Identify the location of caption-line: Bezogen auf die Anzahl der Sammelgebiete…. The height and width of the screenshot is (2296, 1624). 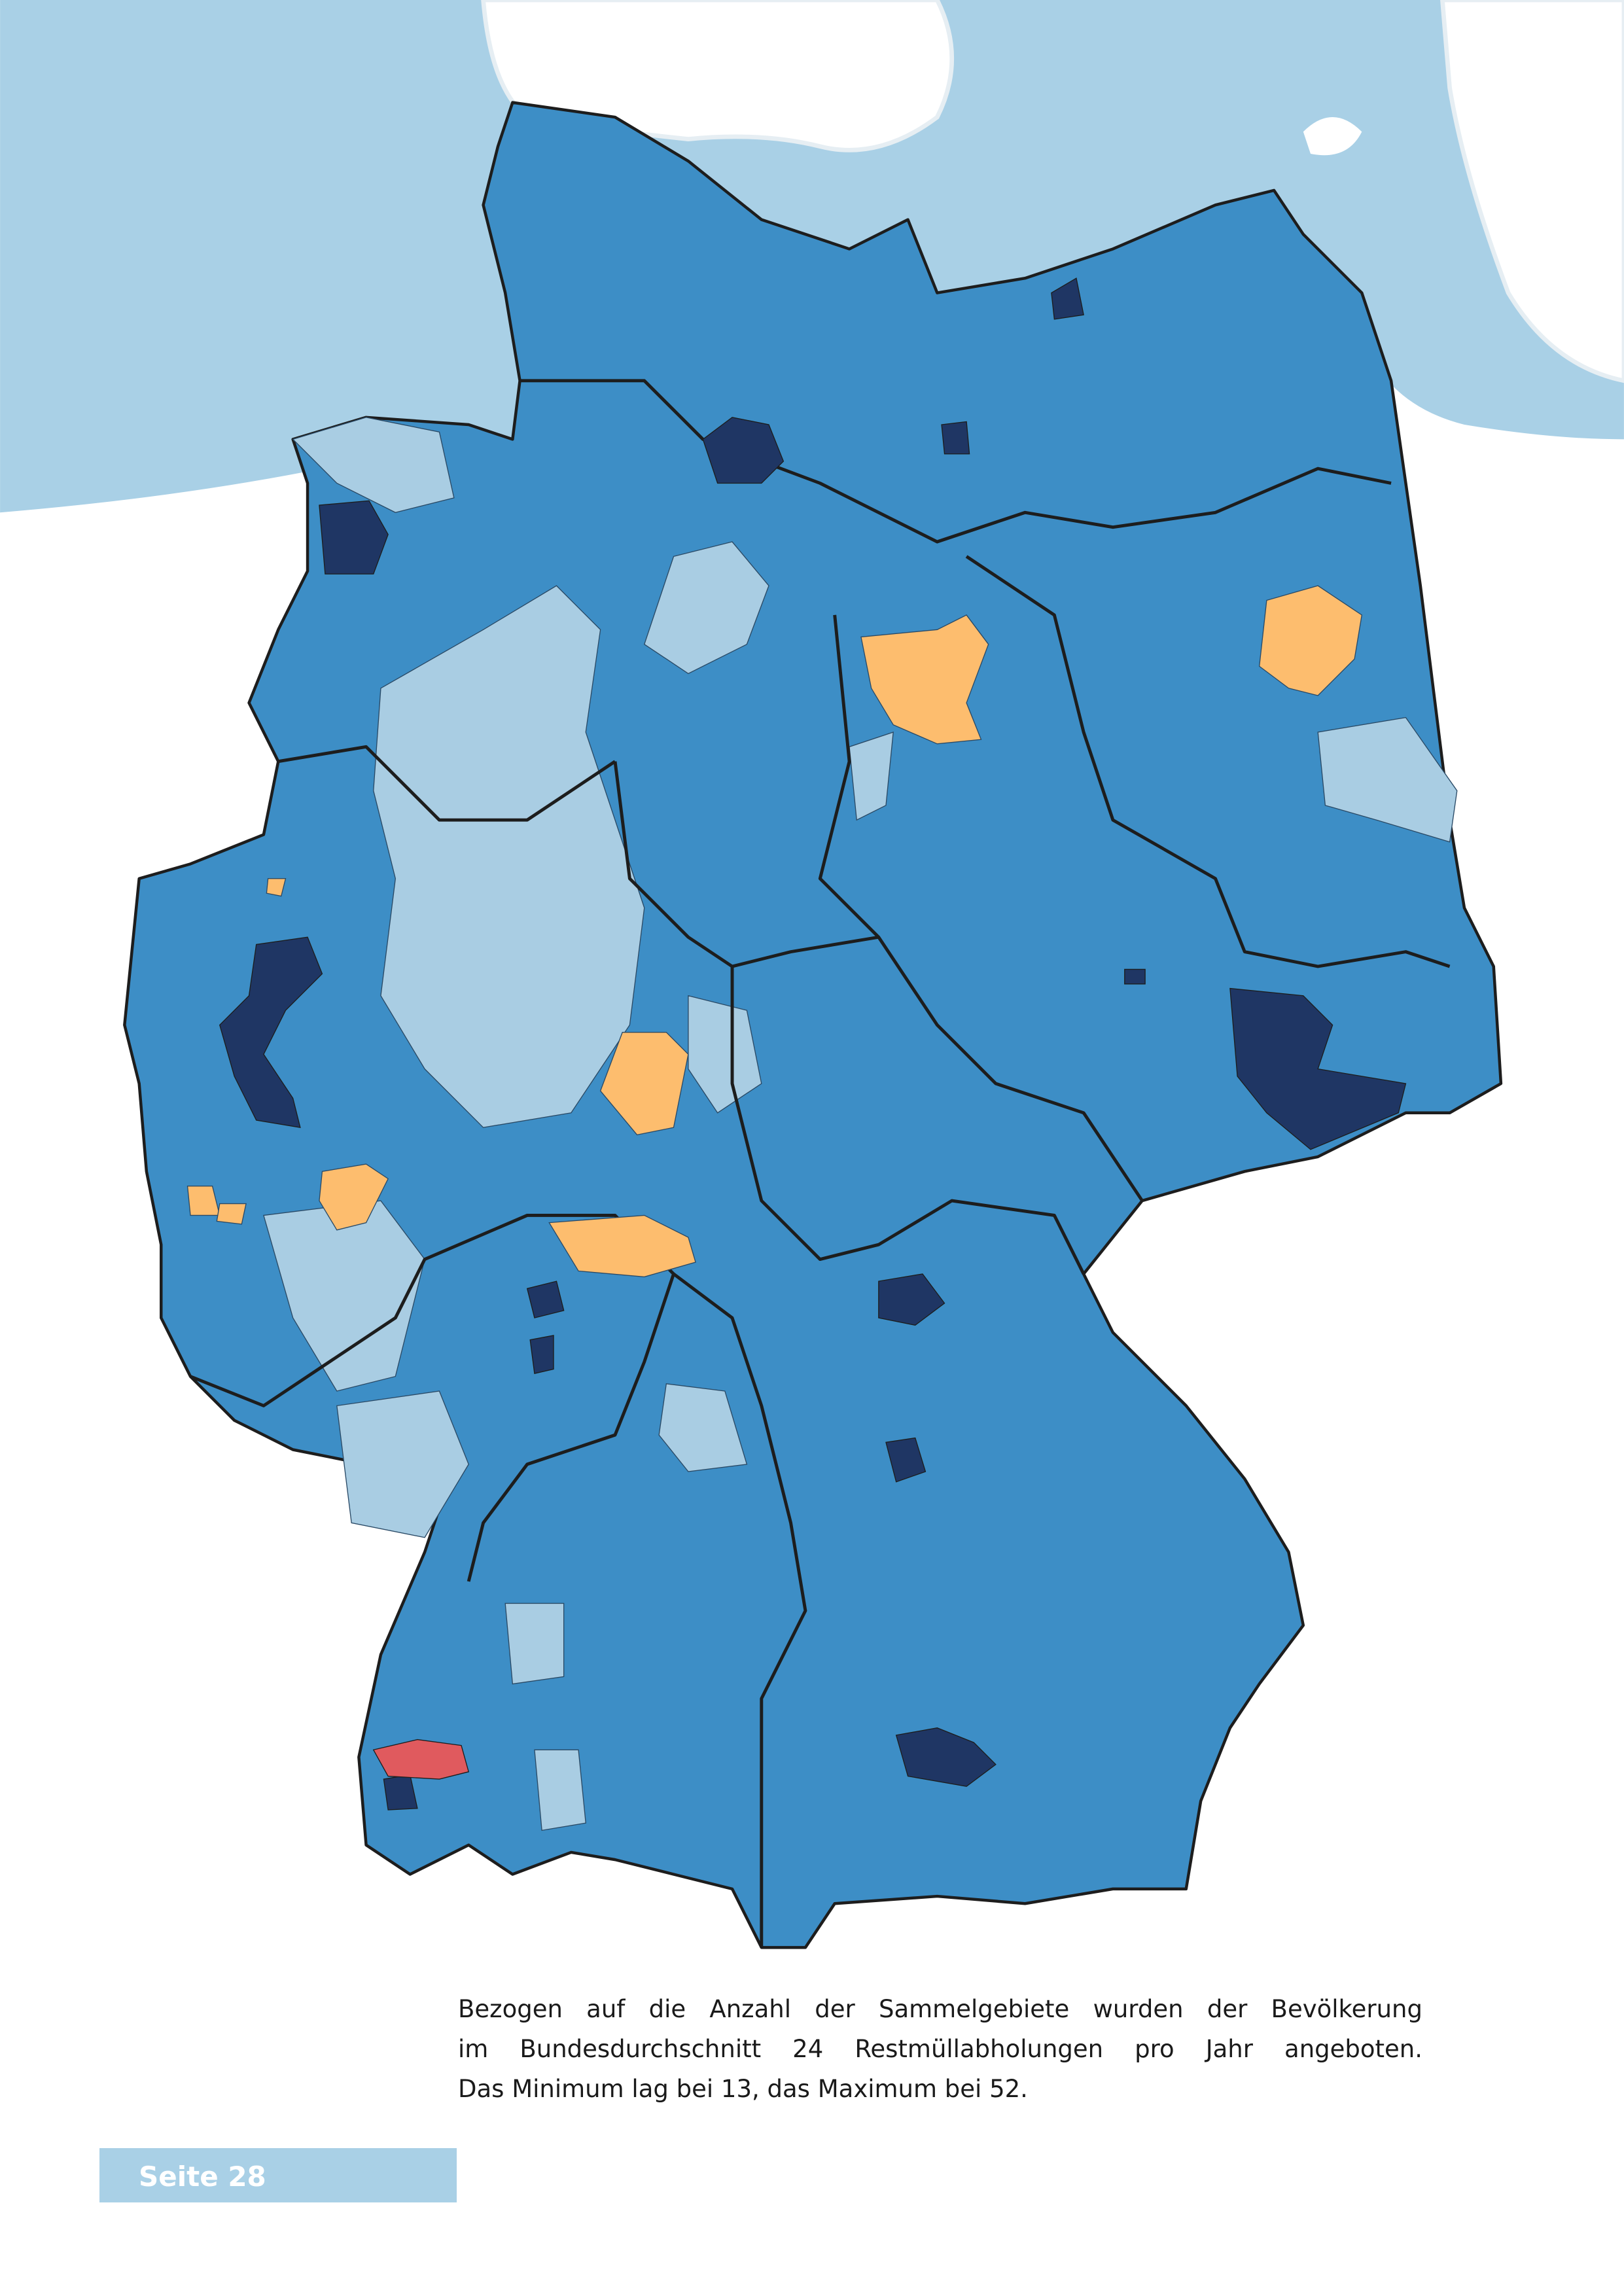
(940, 2009).